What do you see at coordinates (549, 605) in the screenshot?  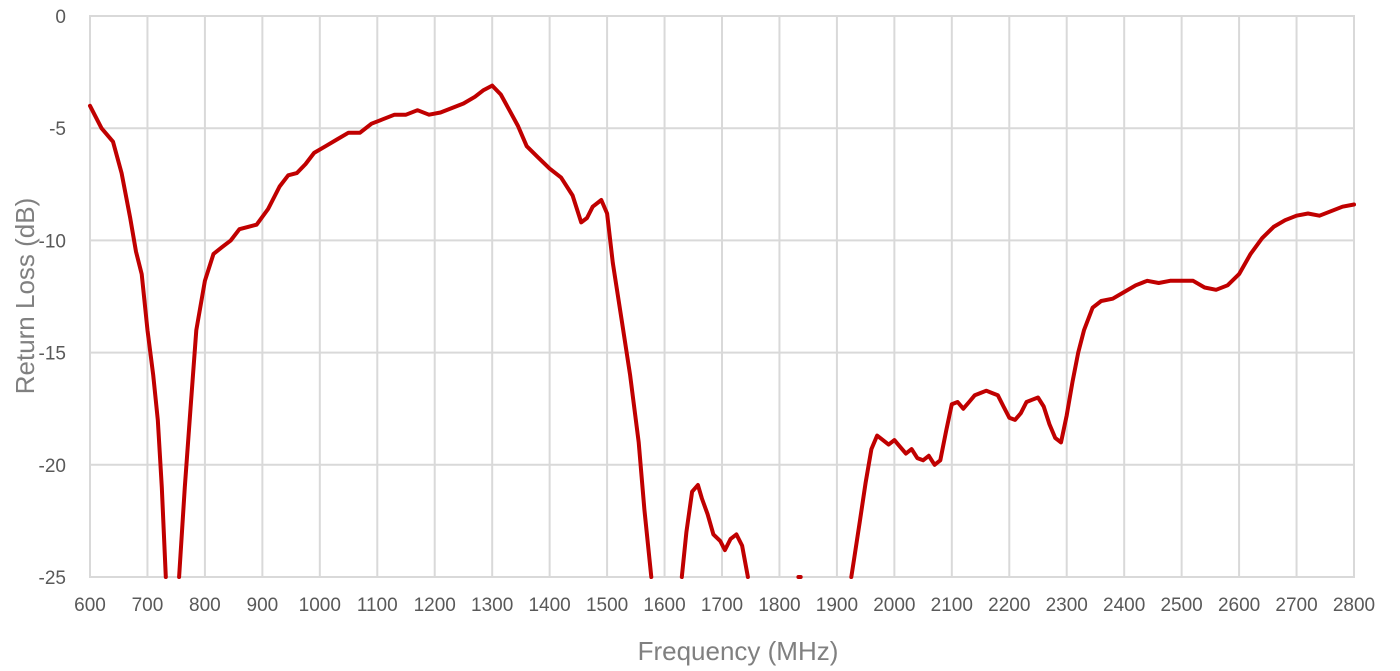 I see `x-tick-label: 1400` at bounding box center [549, 605].